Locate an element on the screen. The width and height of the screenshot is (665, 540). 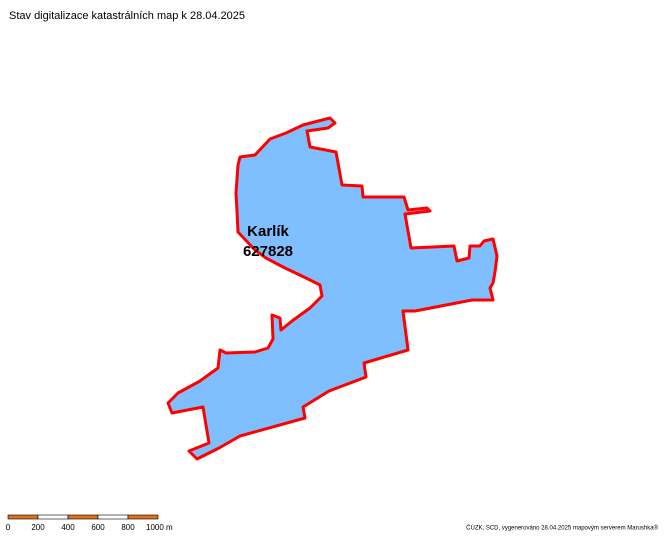
scale-label: 1000 m is located at coordinates (159, 527).